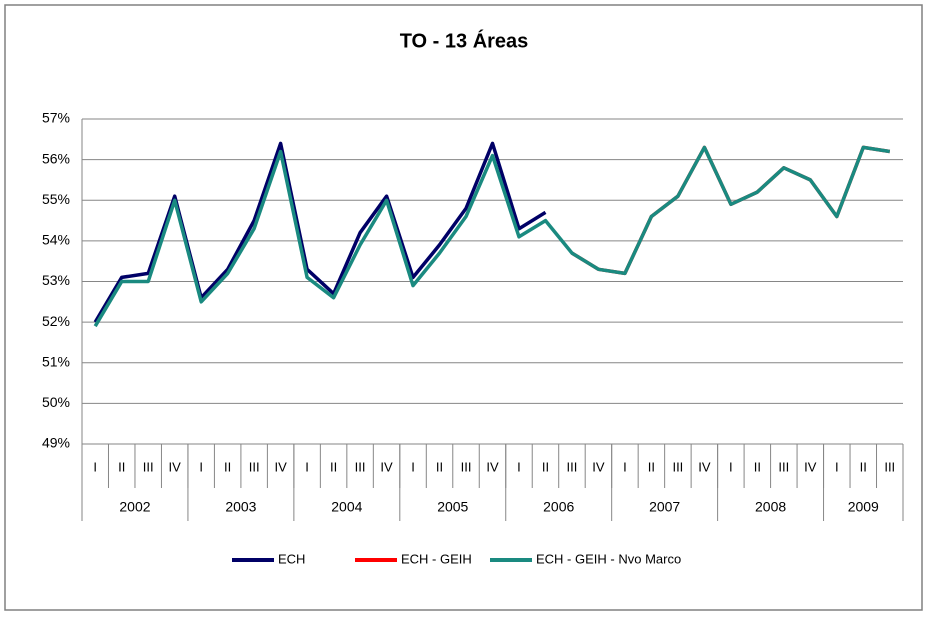 The height and width of the screenshot is (617, 928). What do you see at coordinates (770, 507) in the screenshot?
I see `x-group-label: 2008` at bounding box center [770, 507].